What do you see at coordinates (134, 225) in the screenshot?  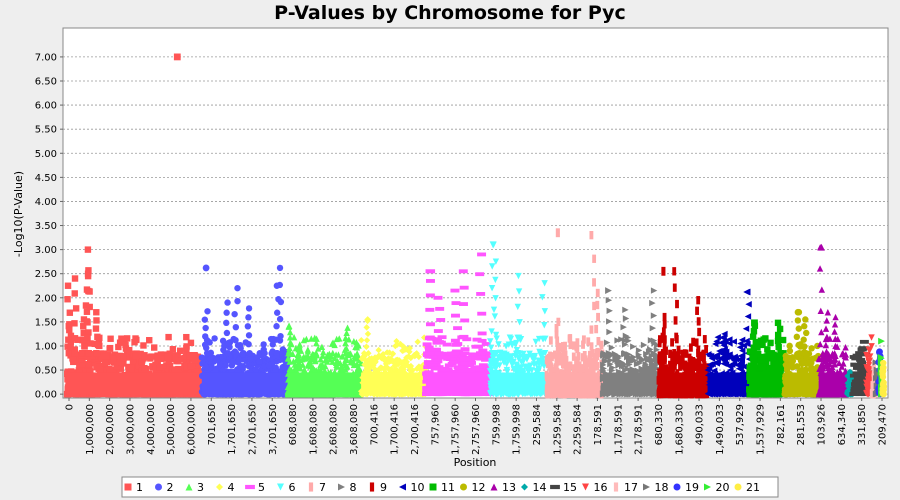 I see `series-1-points` at bounding box center [134, 225].